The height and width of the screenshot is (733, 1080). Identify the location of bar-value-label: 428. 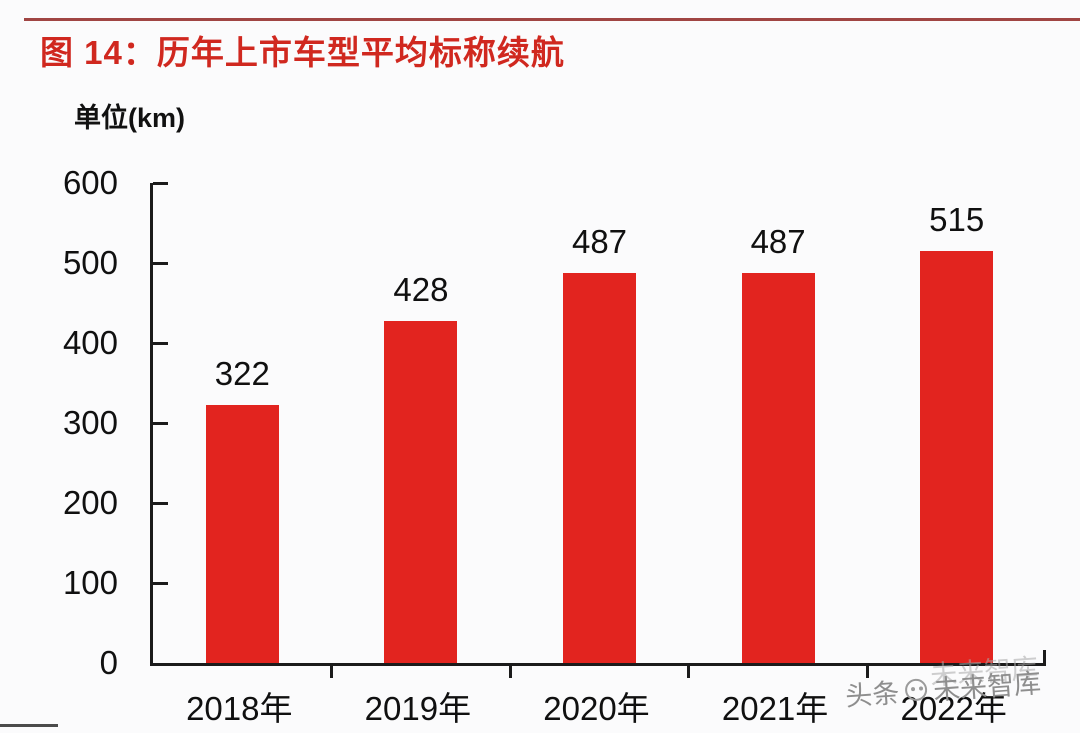
(421, 289).